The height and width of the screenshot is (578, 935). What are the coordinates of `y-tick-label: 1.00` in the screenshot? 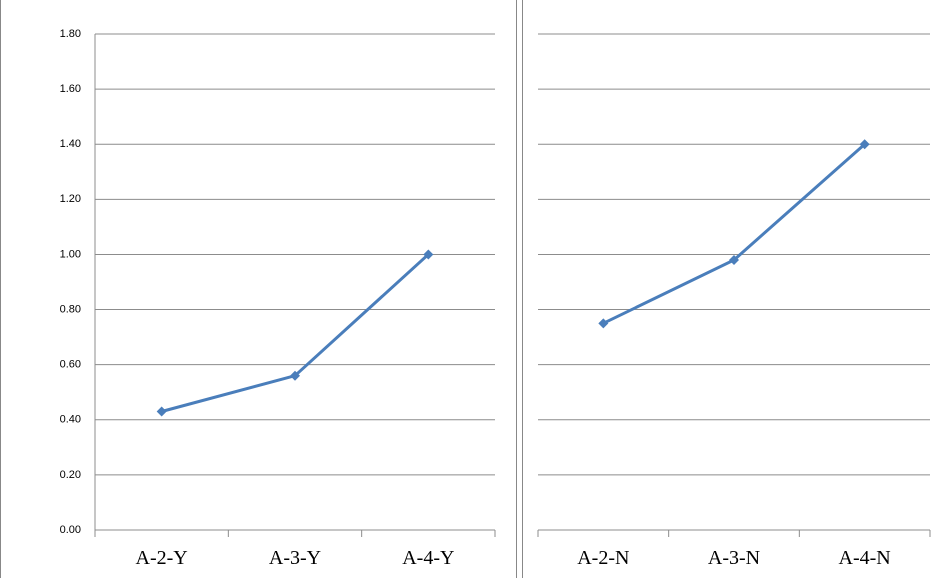 It's located at (70, 254).